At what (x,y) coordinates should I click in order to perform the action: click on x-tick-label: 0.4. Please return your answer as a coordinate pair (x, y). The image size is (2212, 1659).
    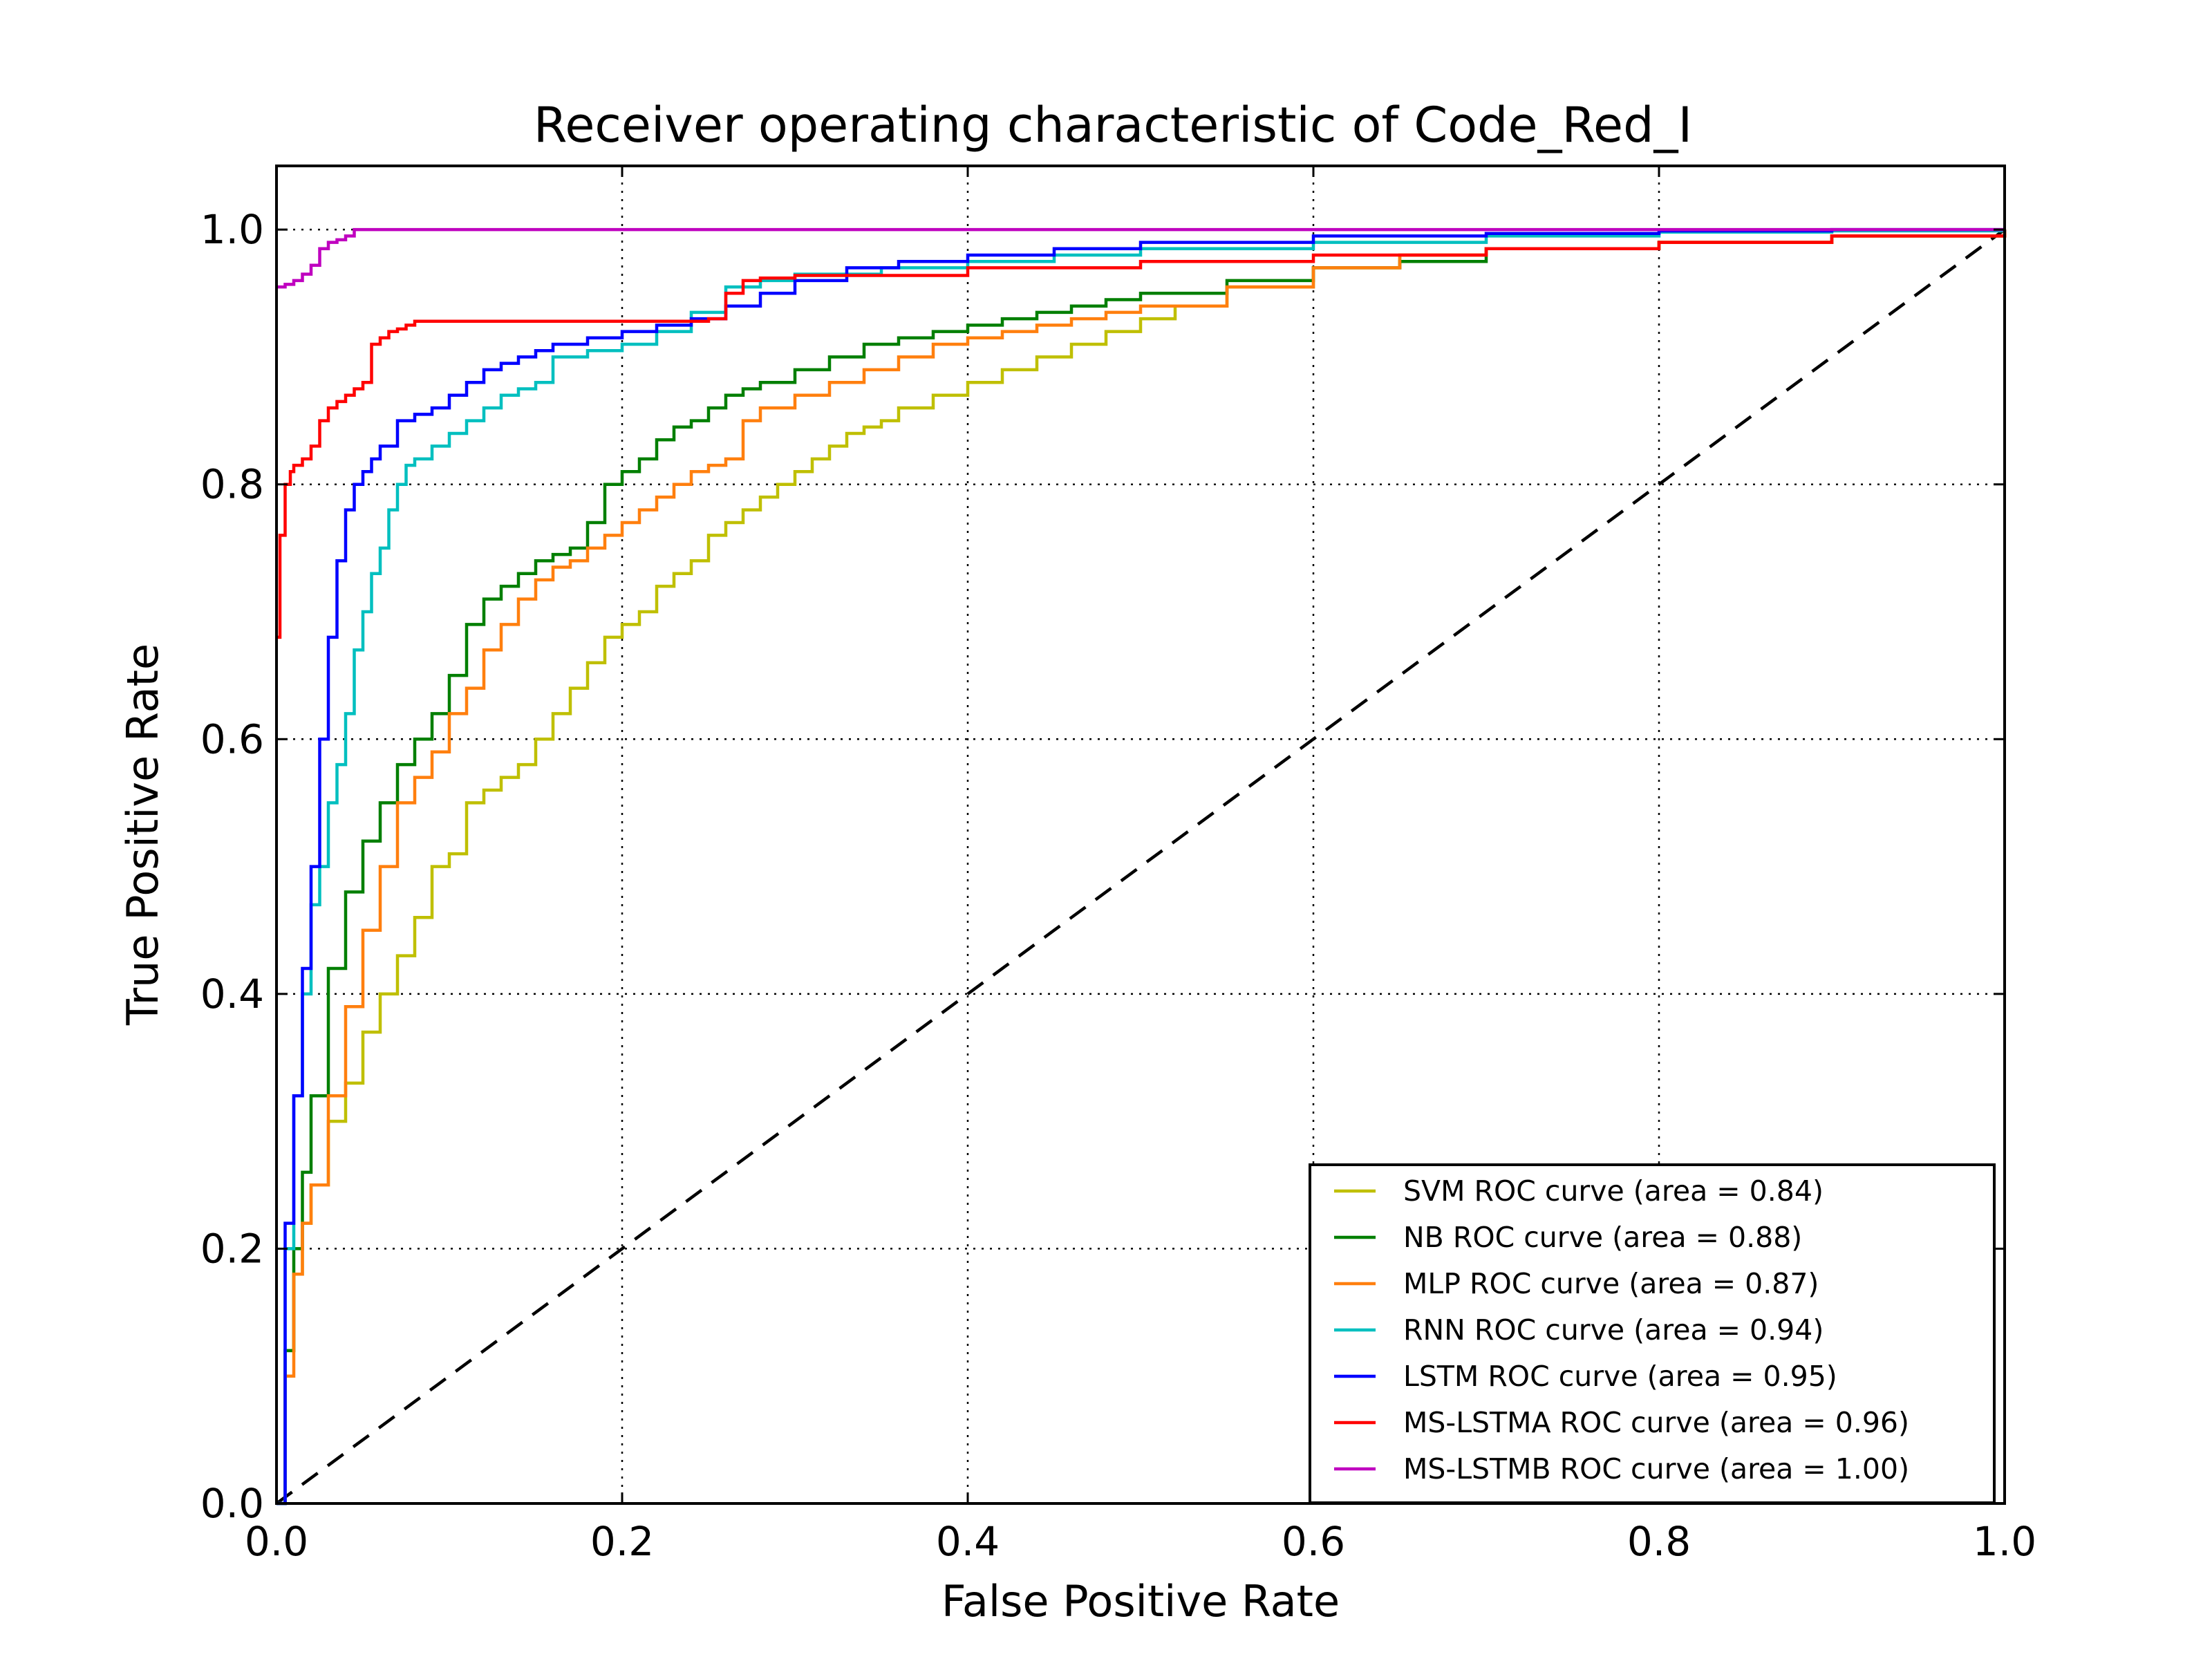
    Looking at the image, I should click on (968, 1541).